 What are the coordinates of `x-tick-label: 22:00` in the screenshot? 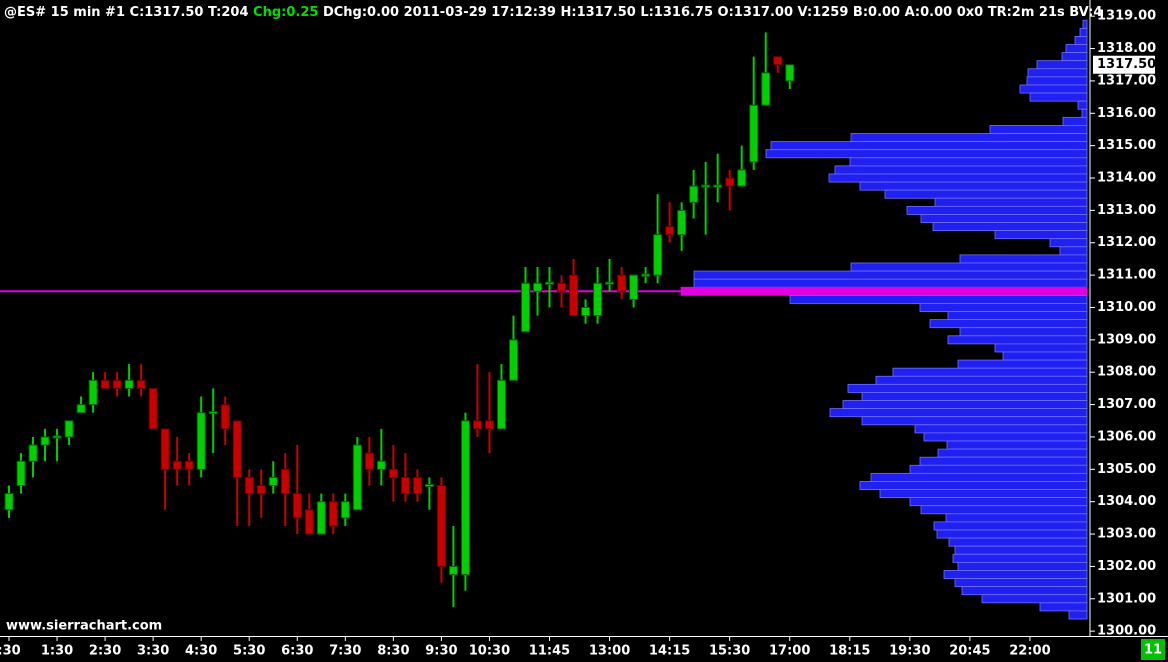 It's located at (1029, 651).